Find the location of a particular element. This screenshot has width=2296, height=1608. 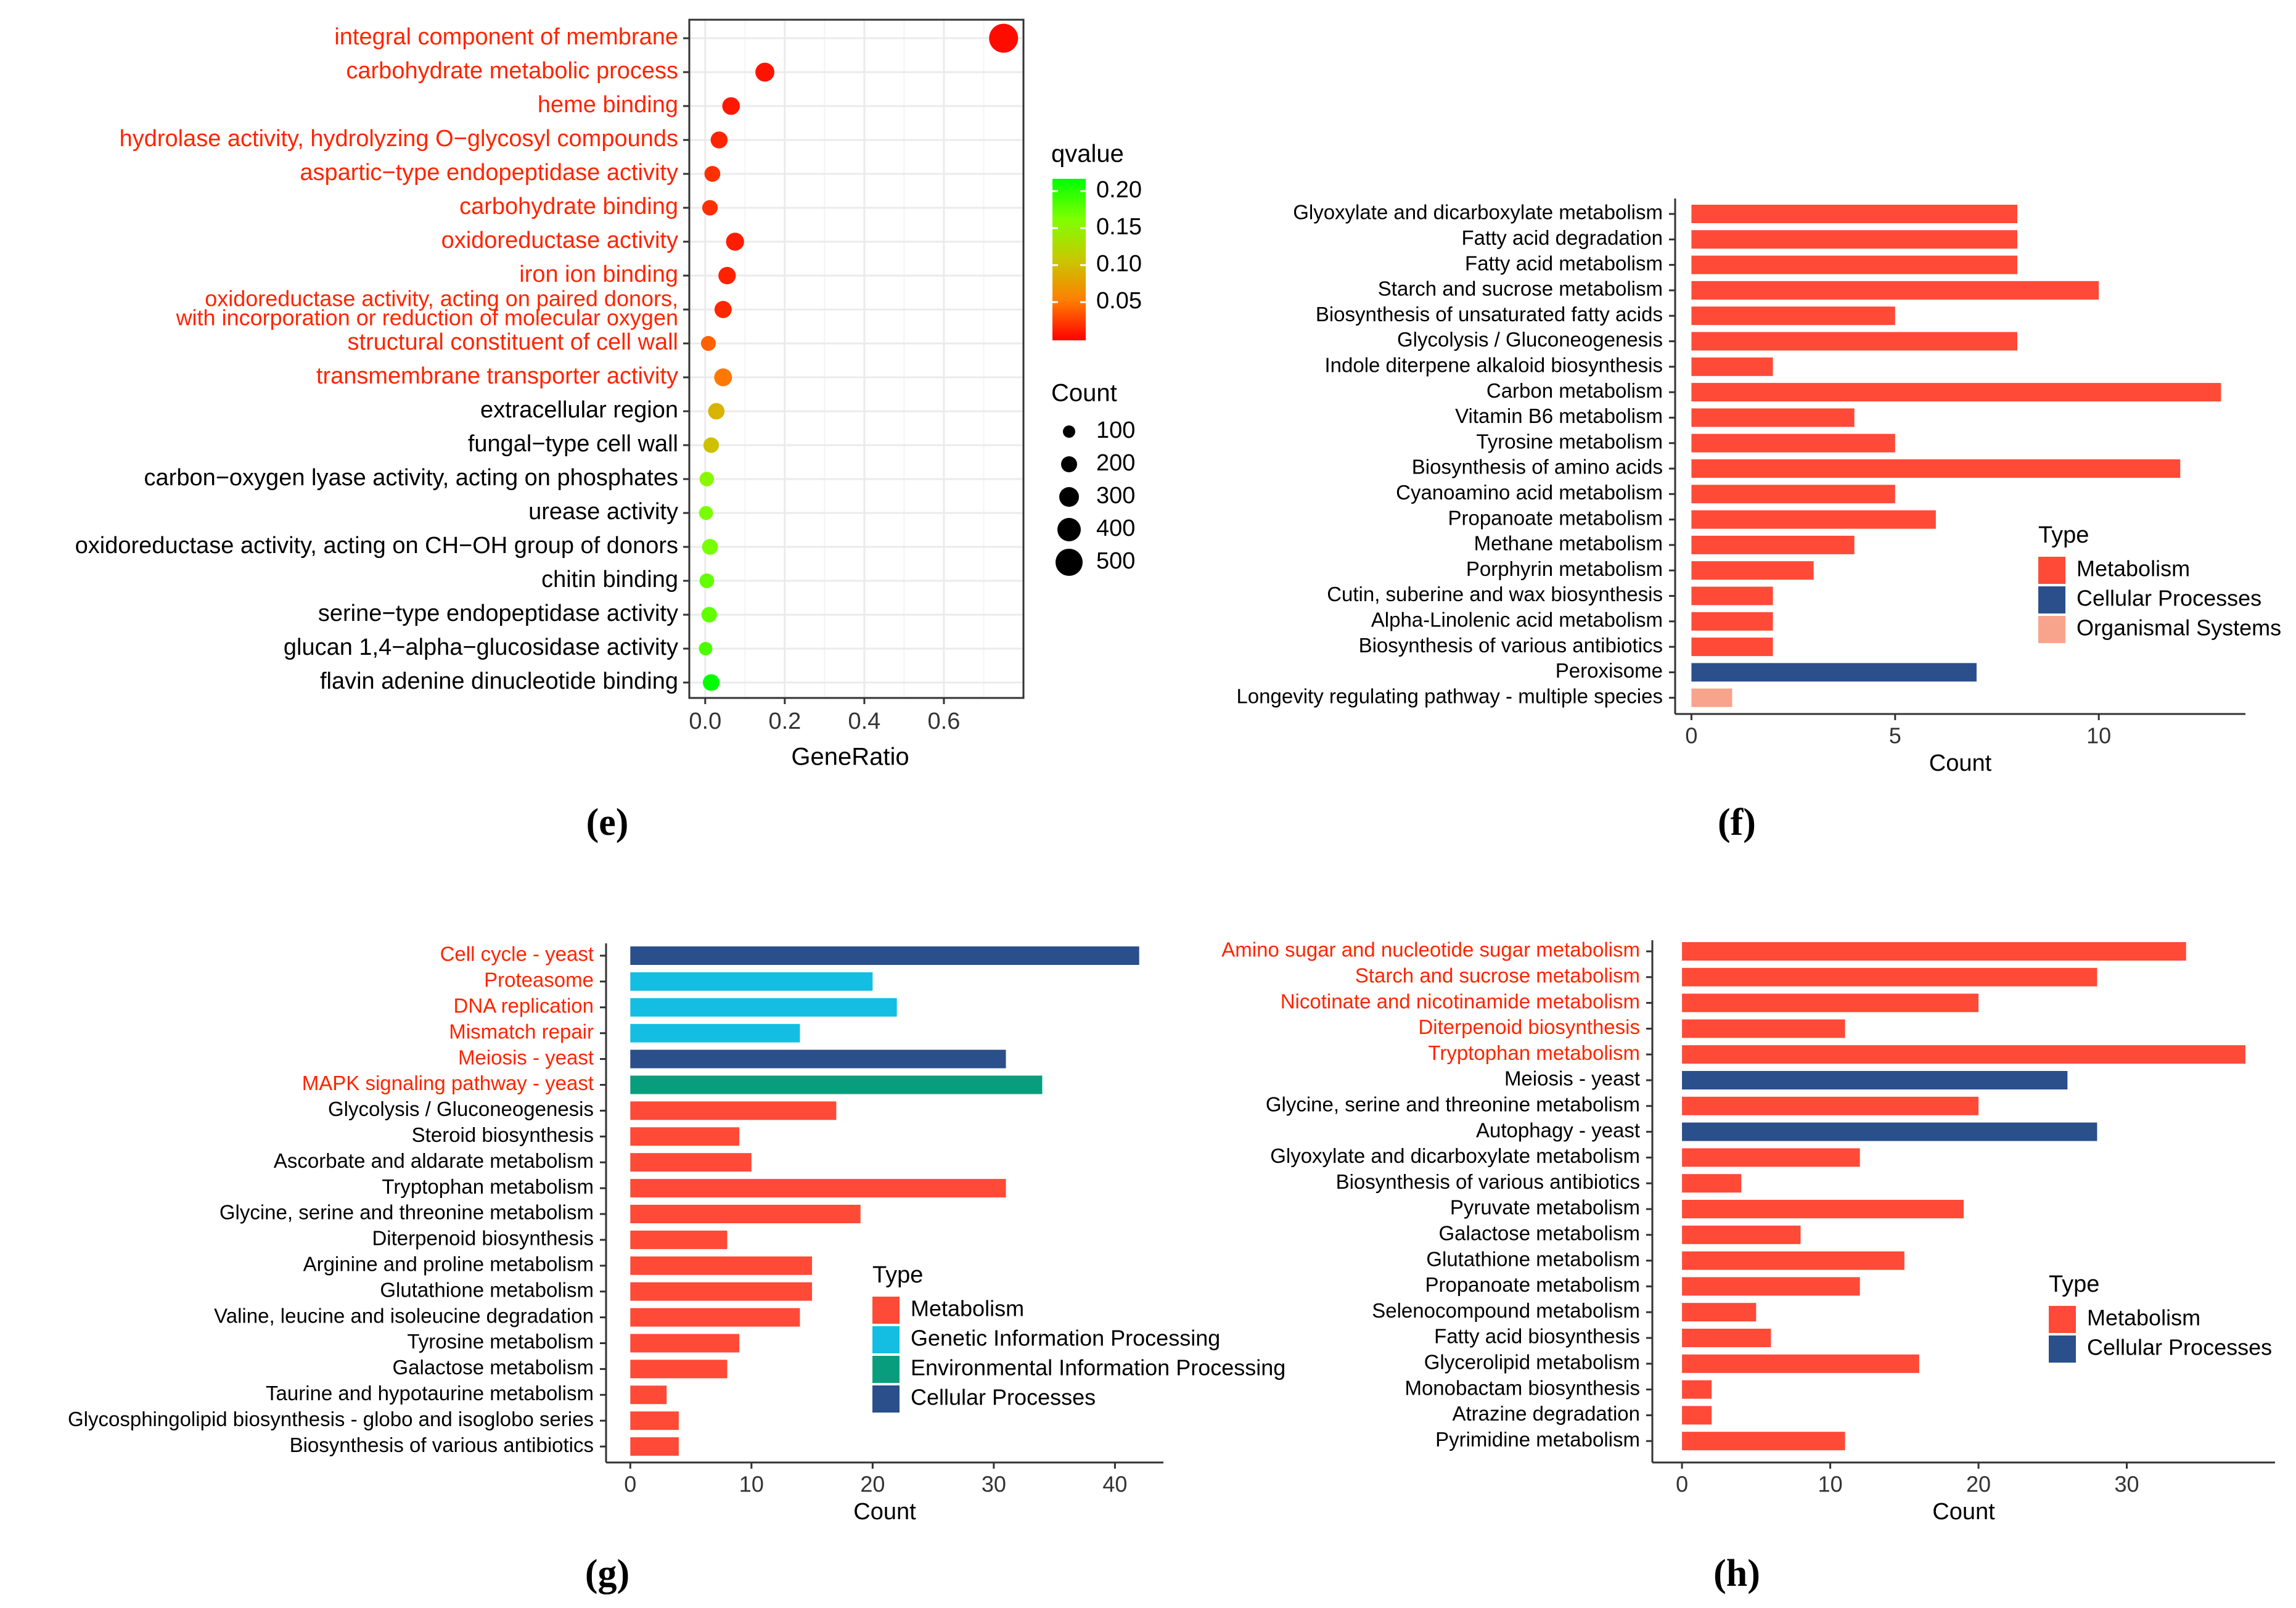

bar-label: Starch and sucrose metabolism is located at coordinates (1498, 975).